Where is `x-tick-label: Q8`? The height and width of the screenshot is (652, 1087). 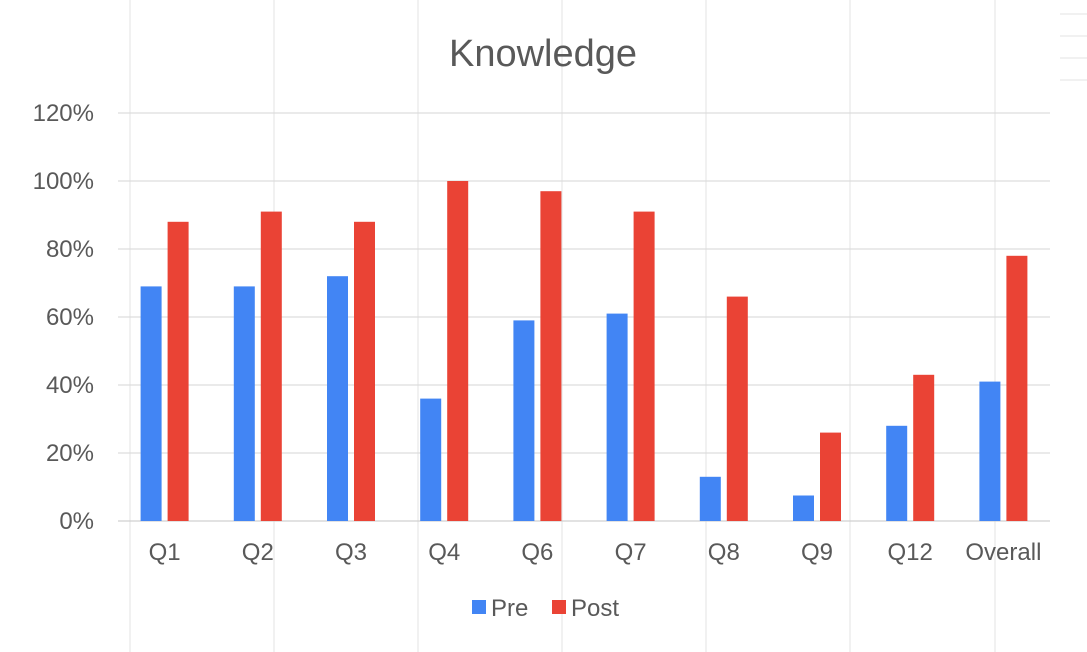
x-tick-label: Q8 is located at coordinates (724, 552).